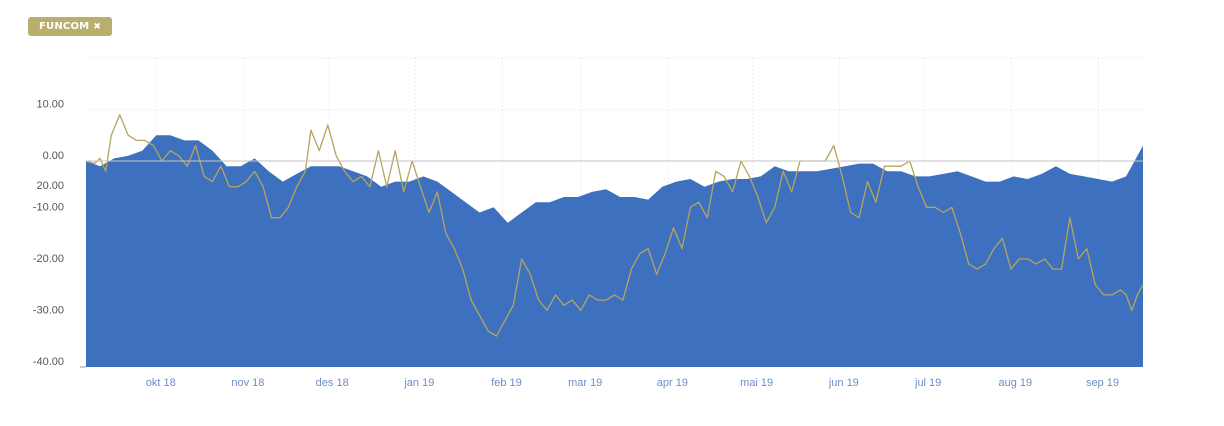  What do you see at coordinates (756, 383) in the screenshot?
I see `x-tick-label: mai 19` at bounding box center [756, 383].